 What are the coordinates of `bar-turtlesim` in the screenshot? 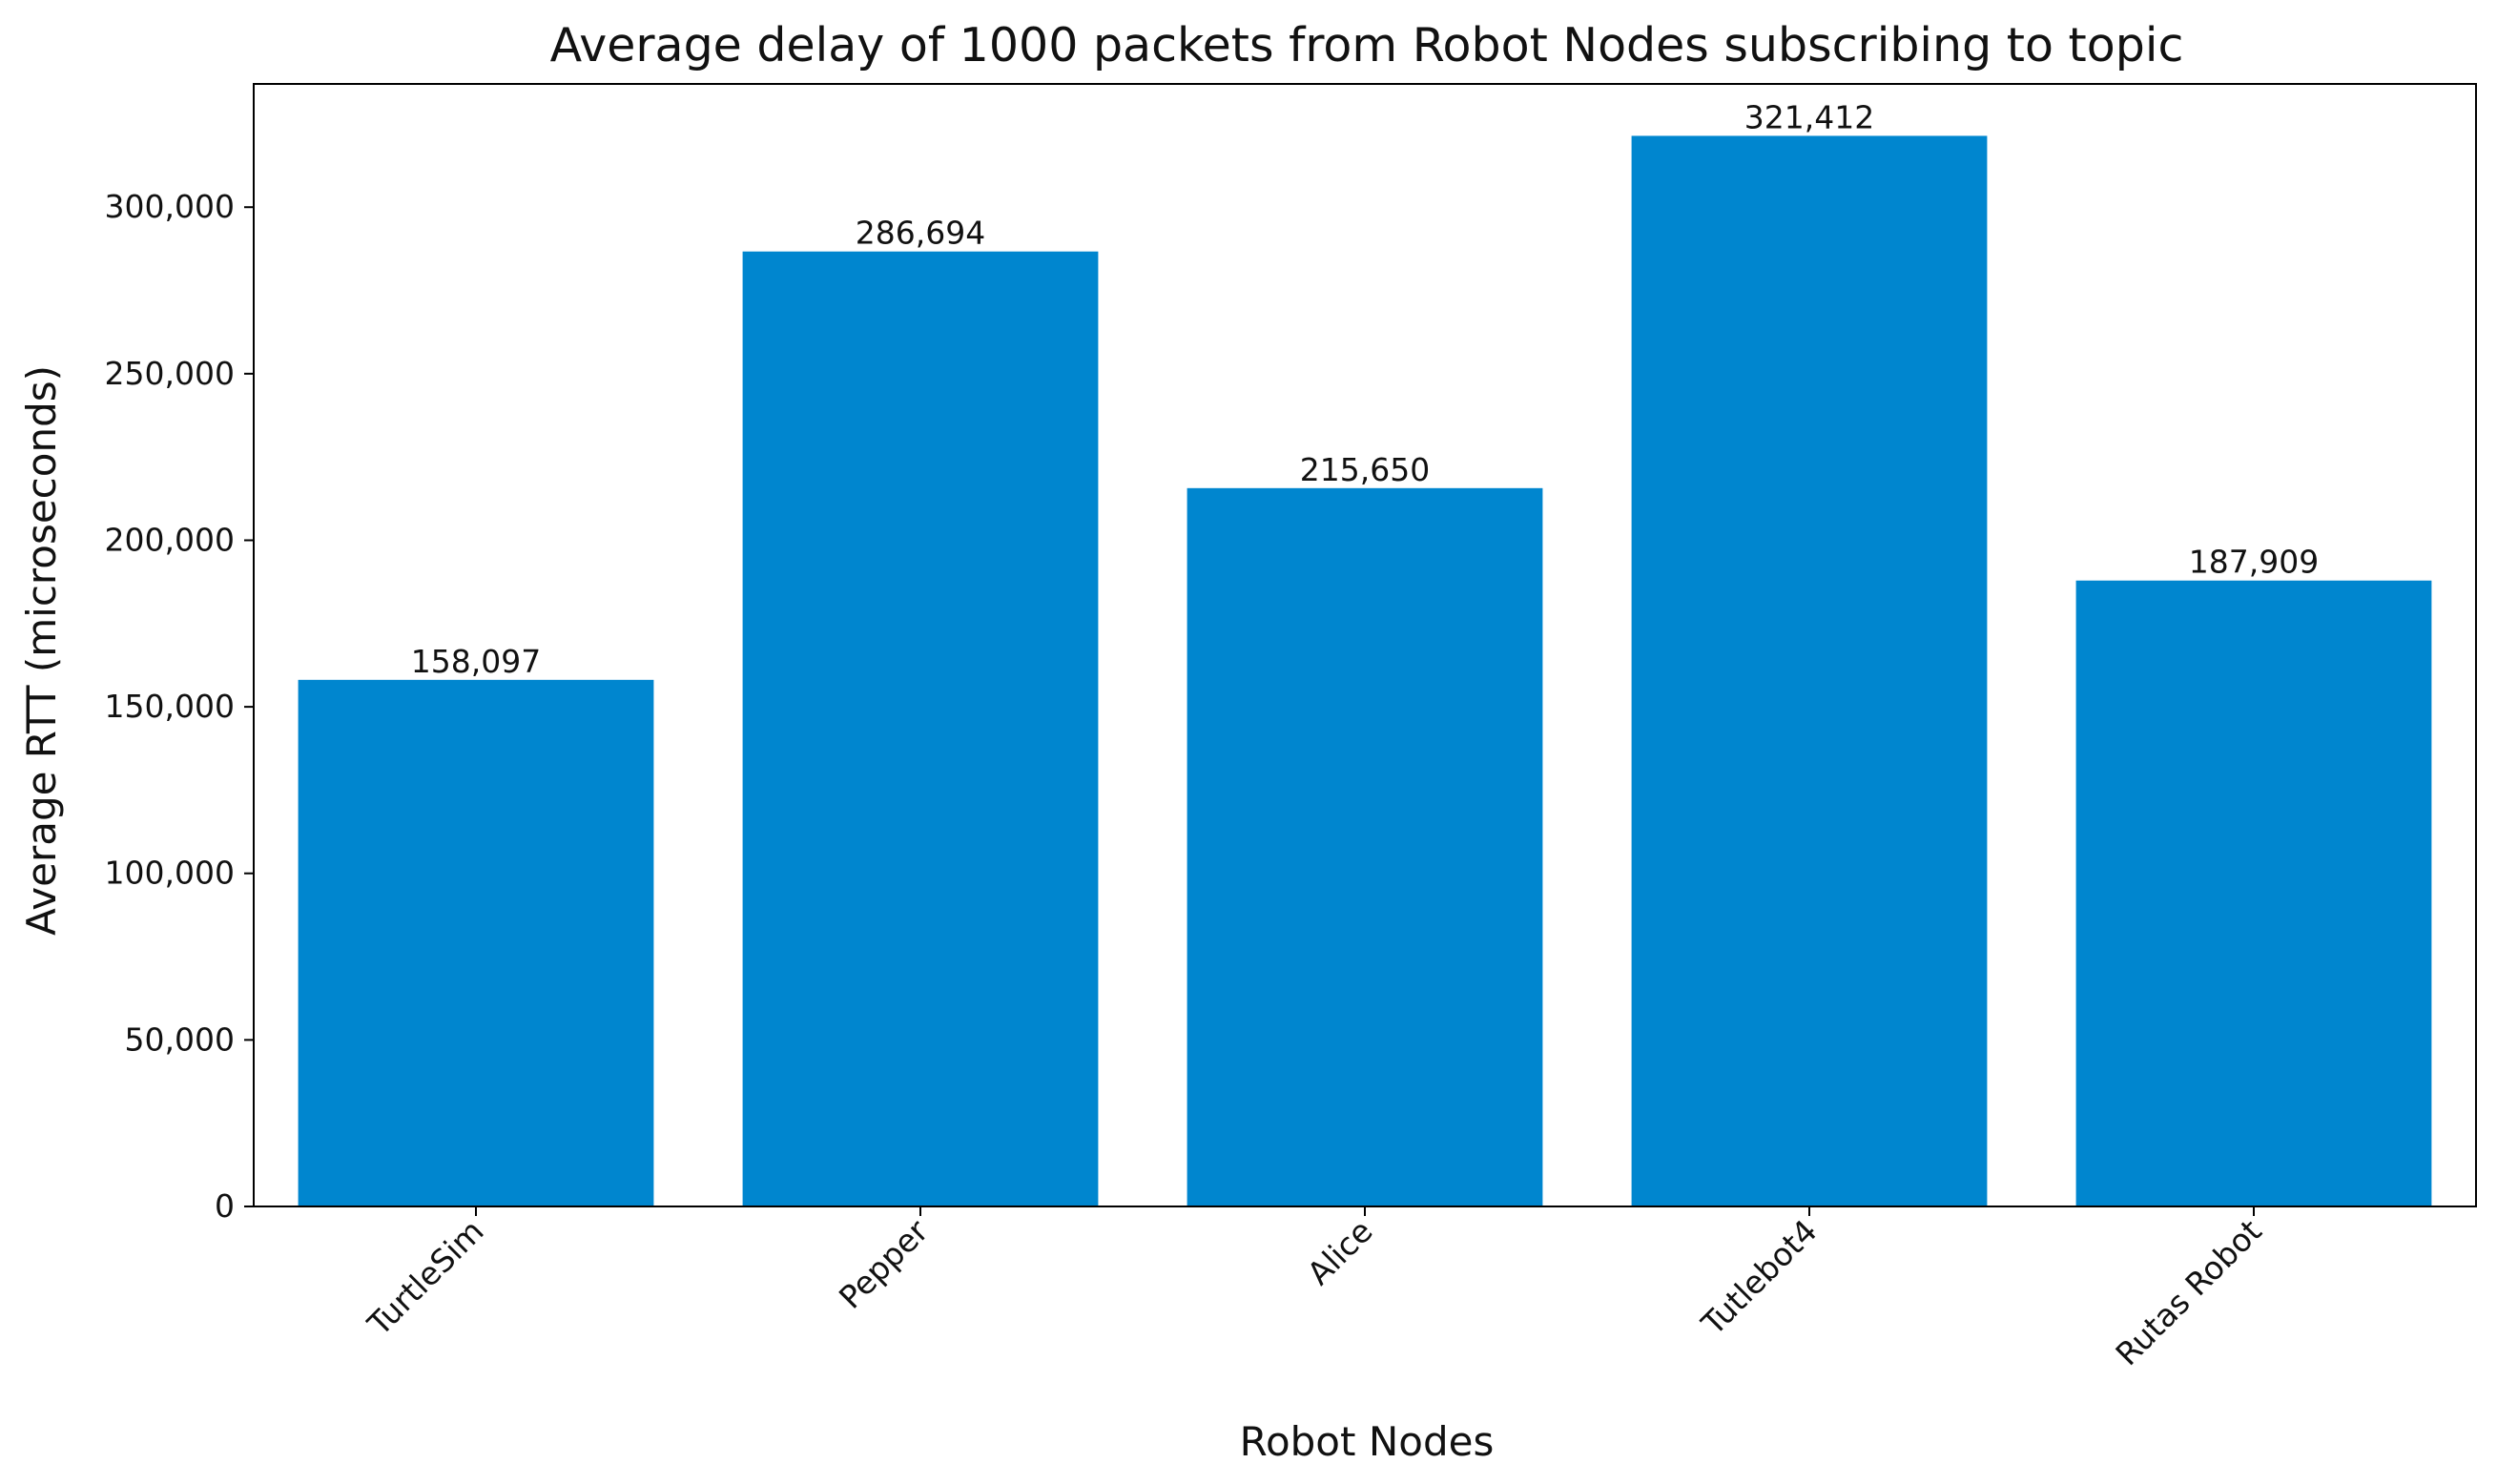 It's located at (476, 942).